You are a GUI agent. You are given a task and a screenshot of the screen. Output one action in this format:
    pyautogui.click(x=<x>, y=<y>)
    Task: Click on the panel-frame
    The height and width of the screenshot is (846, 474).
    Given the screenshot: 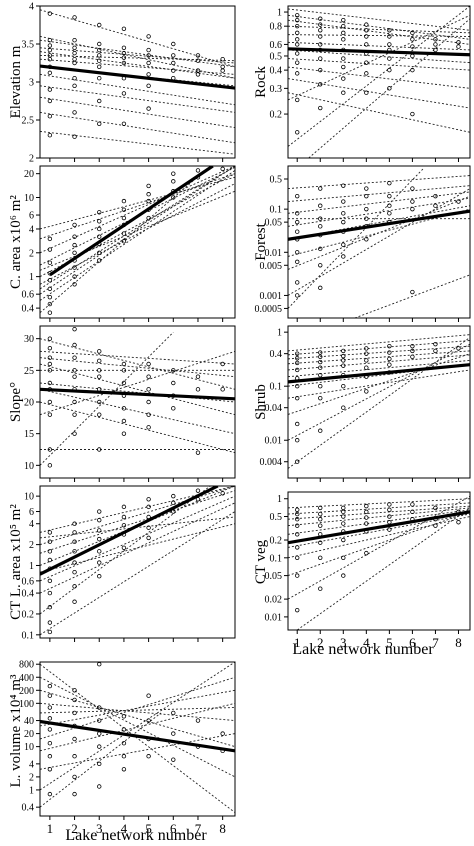 What is the action you would take?
    pyautogui.click(x=137, y=402)
    